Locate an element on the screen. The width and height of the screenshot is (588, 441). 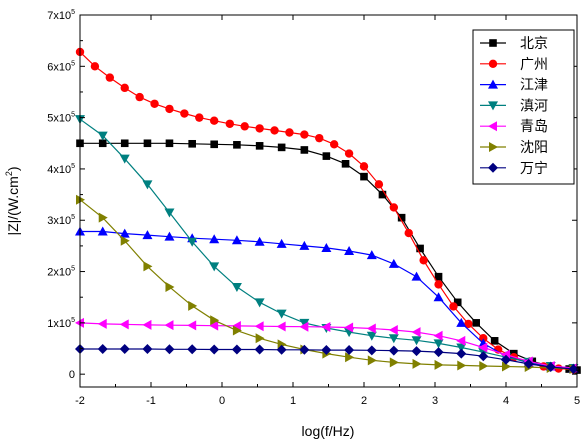
y-tick-label: 1x10⁵ is located at coordinates (61, 323).